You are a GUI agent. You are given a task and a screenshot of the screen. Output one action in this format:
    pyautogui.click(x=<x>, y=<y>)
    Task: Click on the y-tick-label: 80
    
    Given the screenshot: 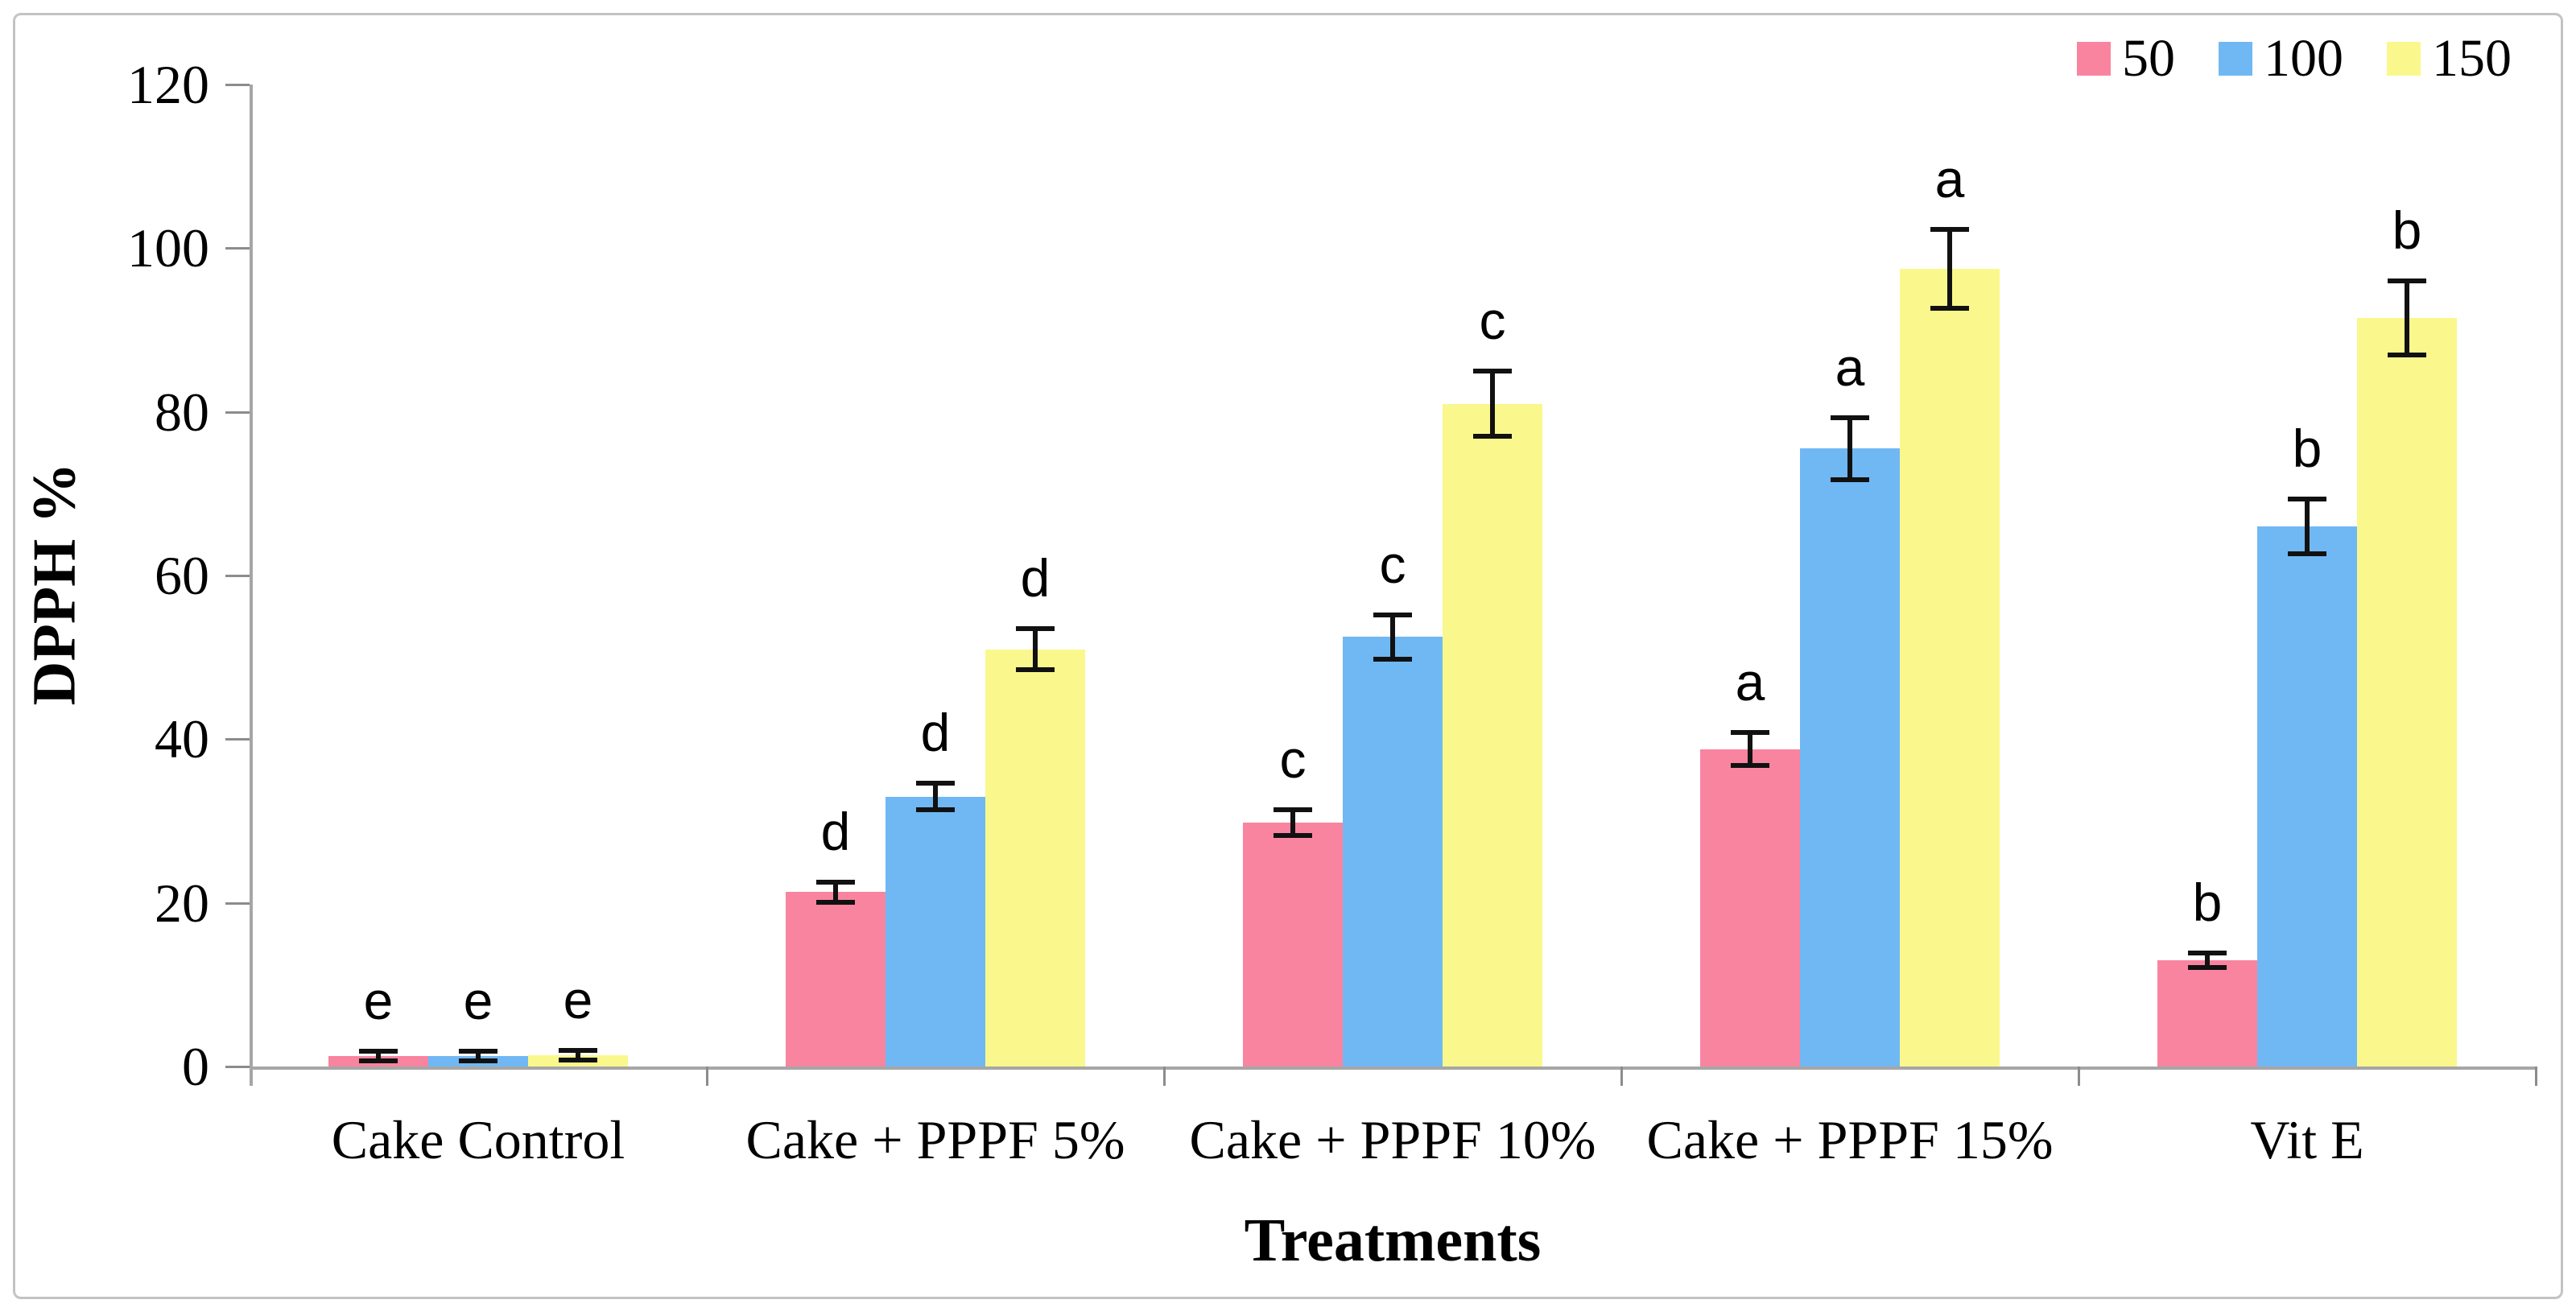 What is the action you would take?
    pyautogui.click(x=182, y=412)
    